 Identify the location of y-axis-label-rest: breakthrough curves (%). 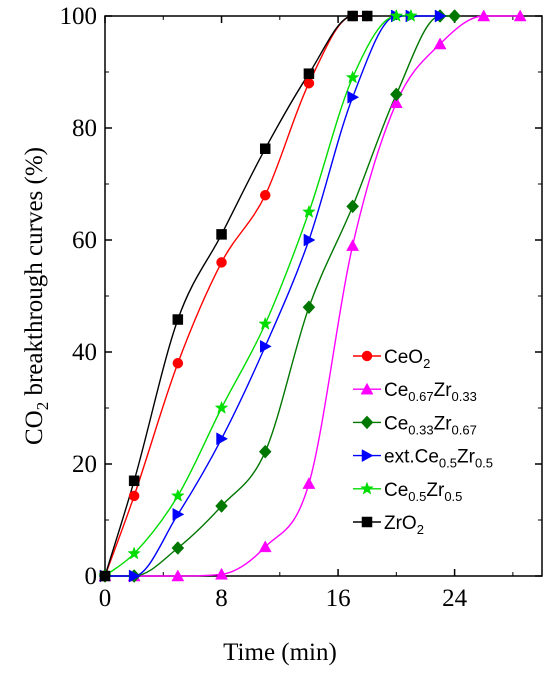
(34, 274).